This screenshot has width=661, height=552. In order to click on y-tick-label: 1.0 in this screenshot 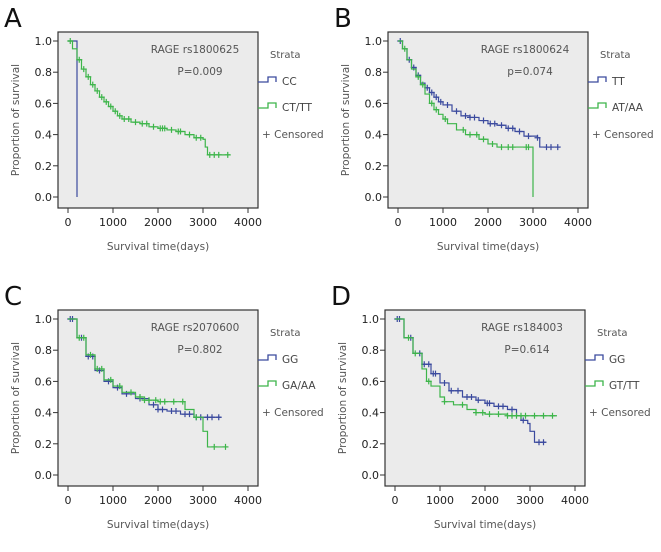, I will do `click(374, 41)`.